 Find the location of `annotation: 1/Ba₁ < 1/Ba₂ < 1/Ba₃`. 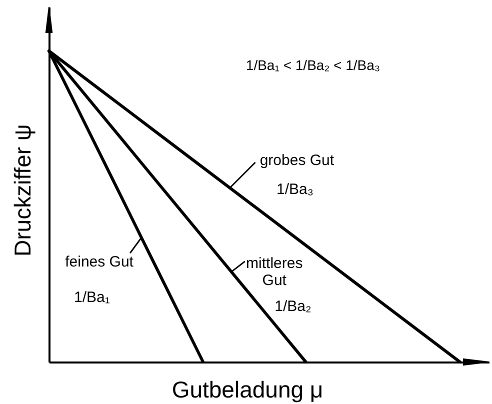

annotation: 1/Ba₁ < 1/Ba₂ < 1/Ba₃ is located at coordinates (313, 65).